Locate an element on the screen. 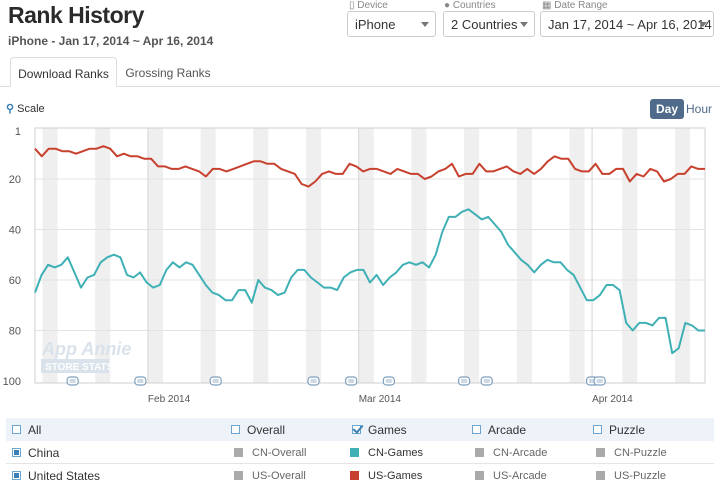 The width and height of the screenshot is (720, 496). china-checkbox is located at coordinates (16, 452).